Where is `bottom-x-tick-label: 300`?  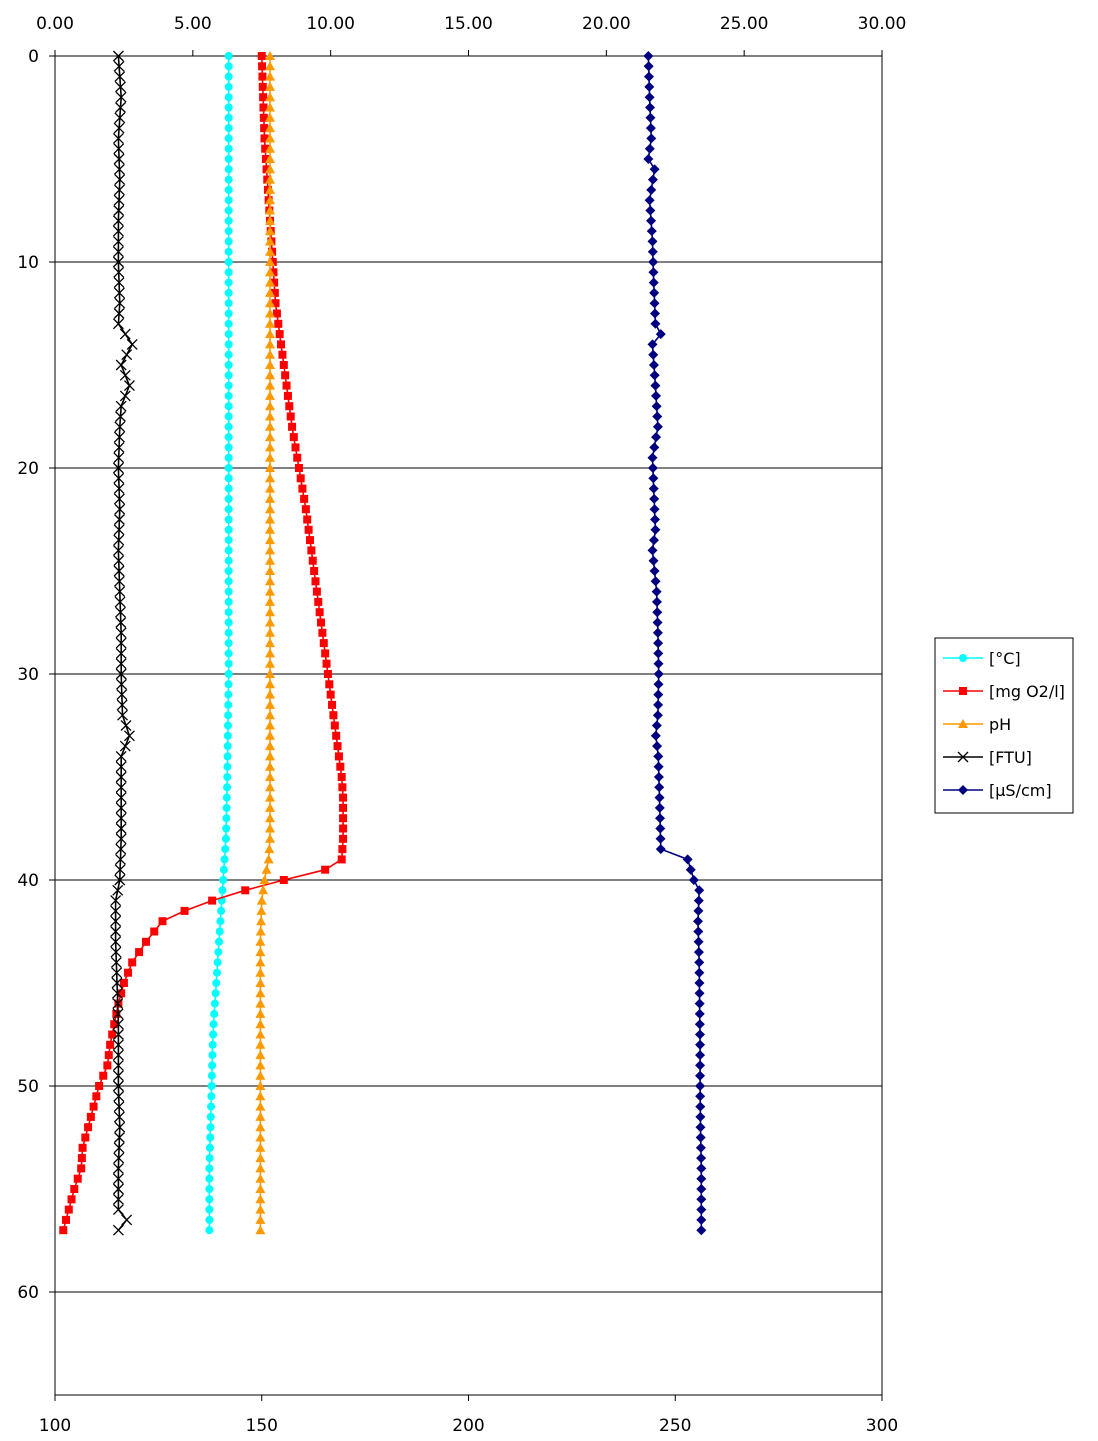
bottom-x-tick-label: 300 is located at coordinates (882, 1426).